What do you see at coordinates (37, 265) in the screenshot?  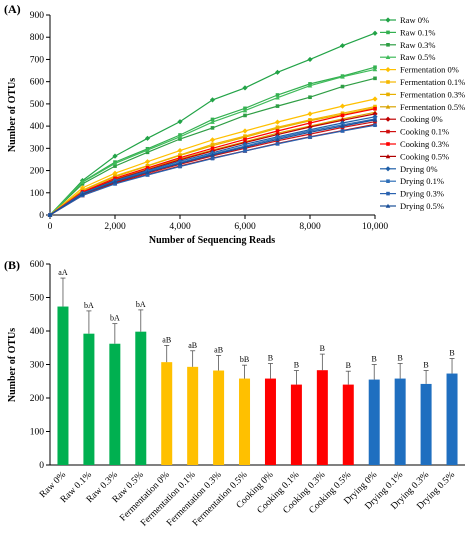 I see `panel-b-y-tick-label: 600` at bounding box center [37, 265].